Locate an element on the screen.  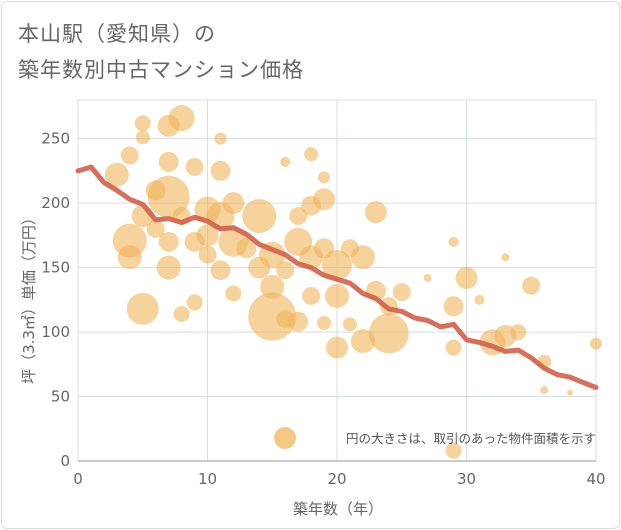
y-tick-label: 200 is located at coordinates (55, 203).